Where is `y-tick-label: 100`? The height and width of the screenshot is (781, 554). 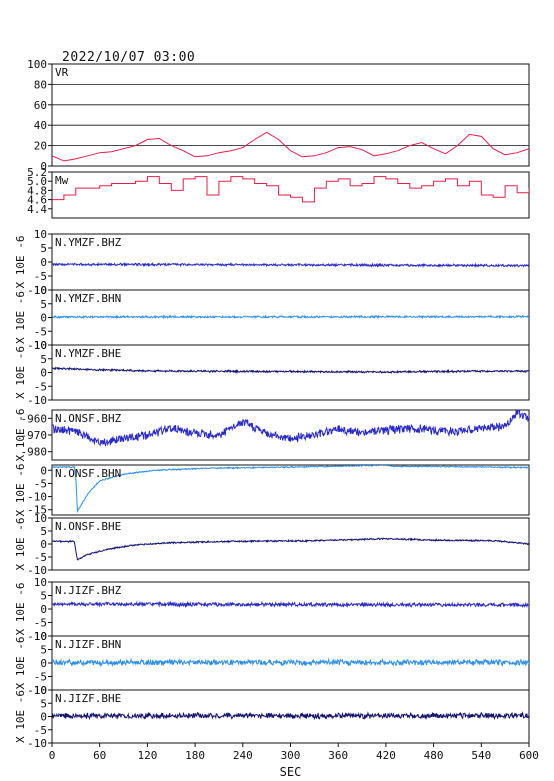
y-tick-label: 100 is located at coordinates (37, 64).